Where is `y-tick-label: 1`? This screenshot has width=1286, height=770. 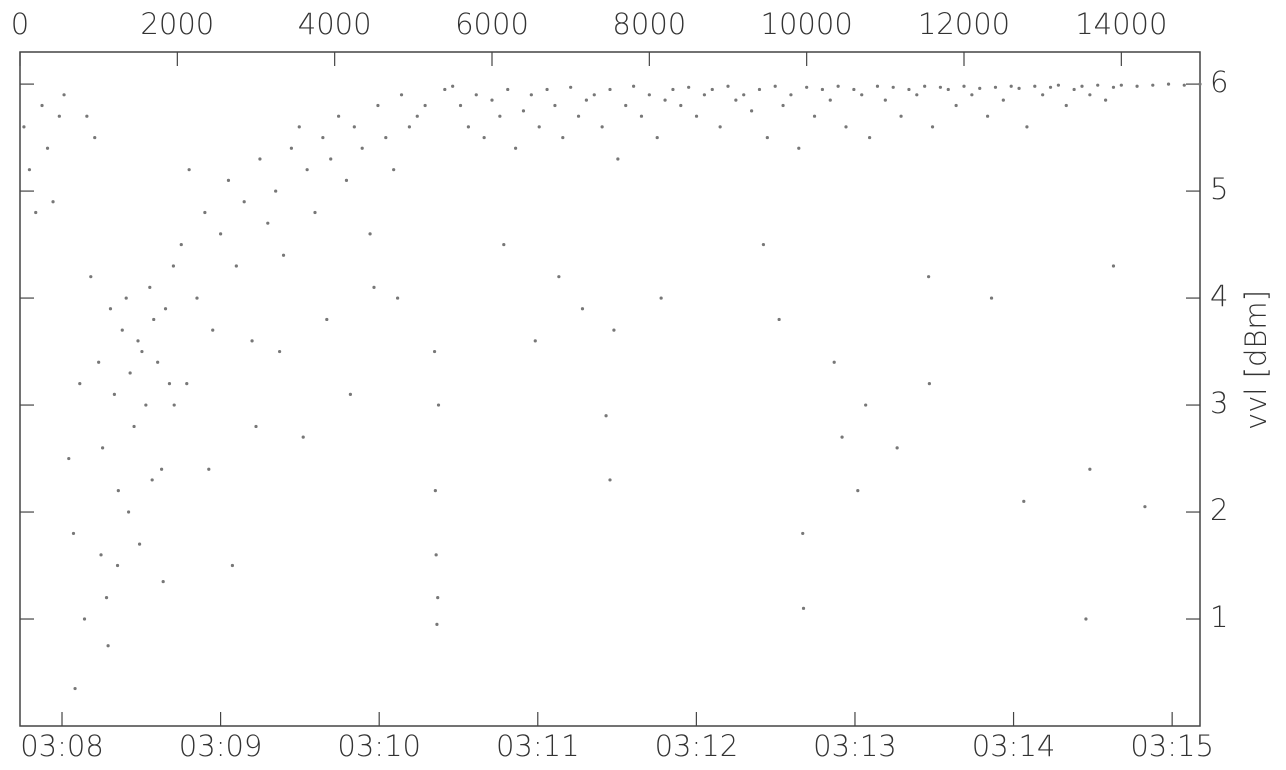 y-tick-label: 1 is located at coordinates (1219, 617).